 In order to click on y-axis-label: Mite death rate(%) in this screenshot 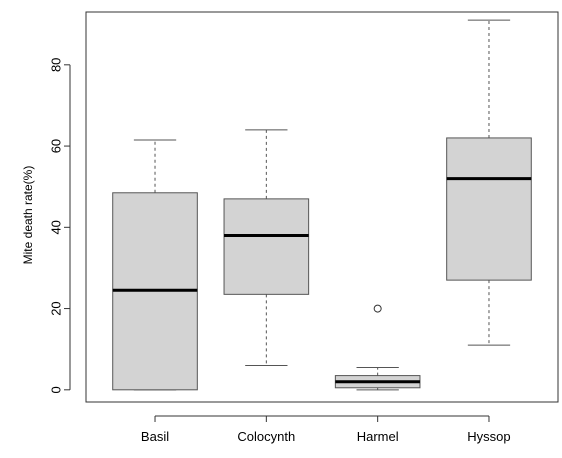, I will do `click(28, 215)`.